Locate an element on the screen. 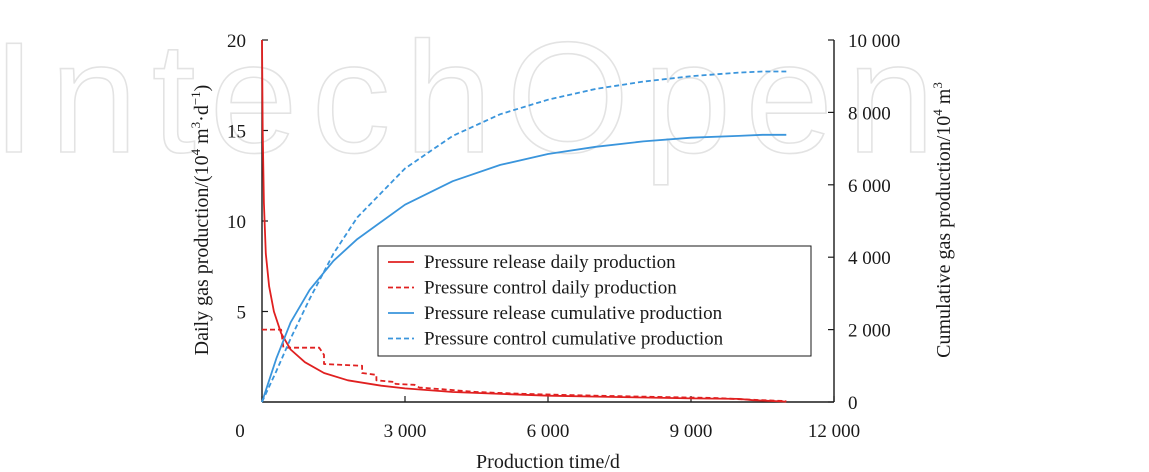 Image resolution: width=1149 pixels, height=472 pixels. y-right-tick-label: 0 is located at coordinates (853, 403).